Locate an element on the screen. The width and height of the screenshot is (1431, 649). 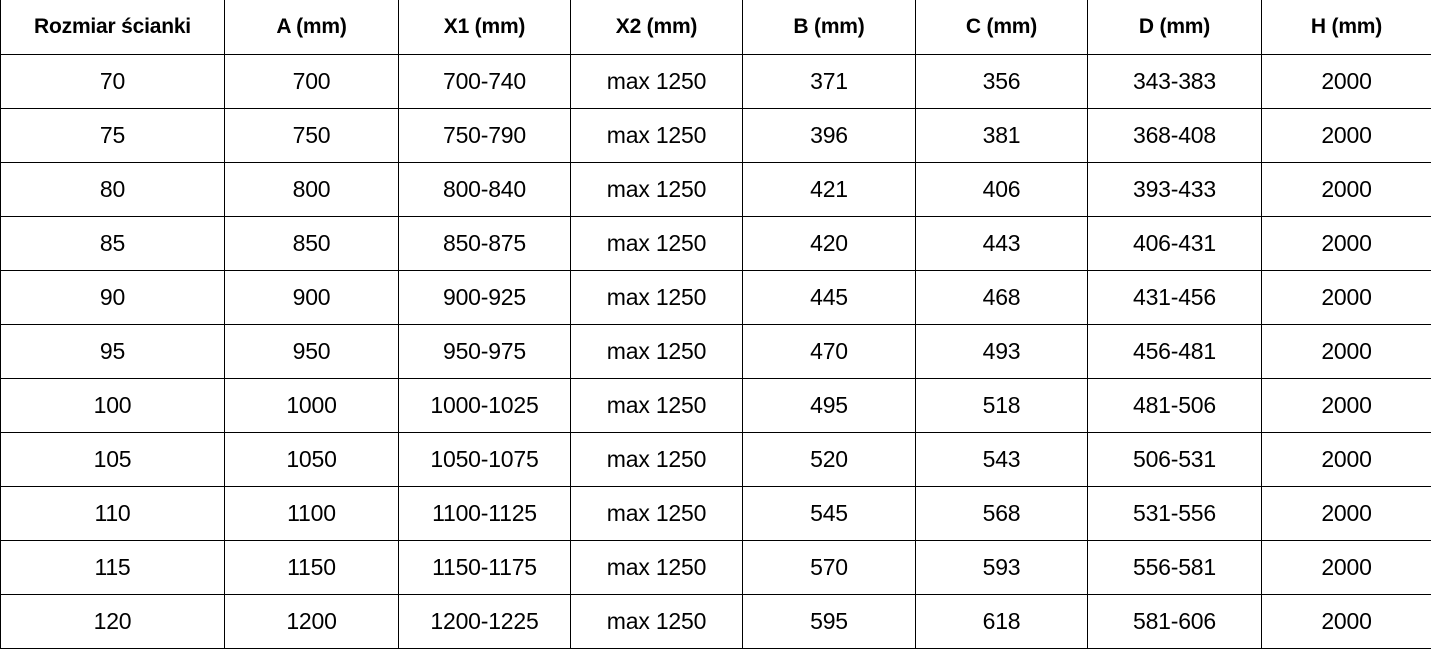
cell-d: 368-408 is located at coordinates (1174, 135).